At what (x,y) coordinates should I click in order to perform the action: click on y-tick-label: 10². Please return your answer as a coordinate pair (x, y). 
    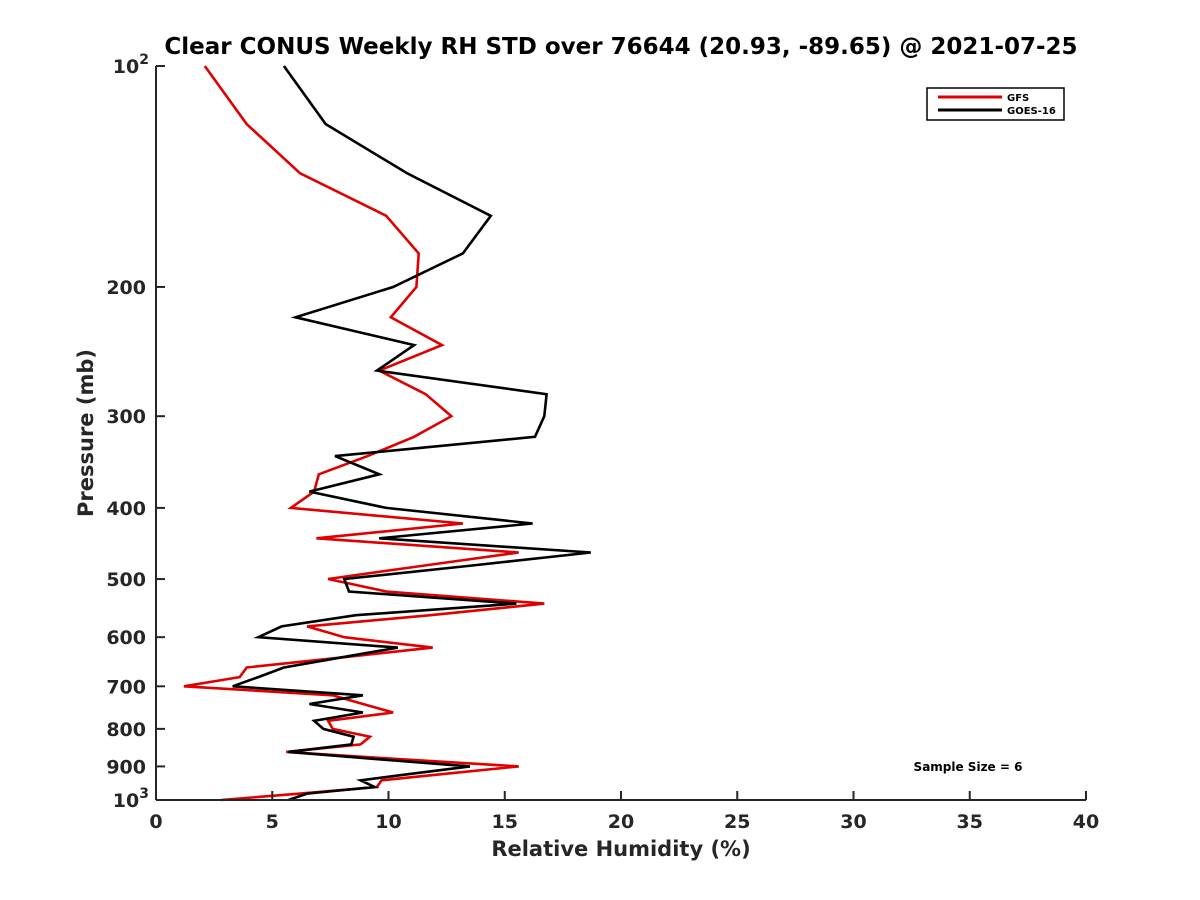
    Looking at the image, I should click on (131, 65).